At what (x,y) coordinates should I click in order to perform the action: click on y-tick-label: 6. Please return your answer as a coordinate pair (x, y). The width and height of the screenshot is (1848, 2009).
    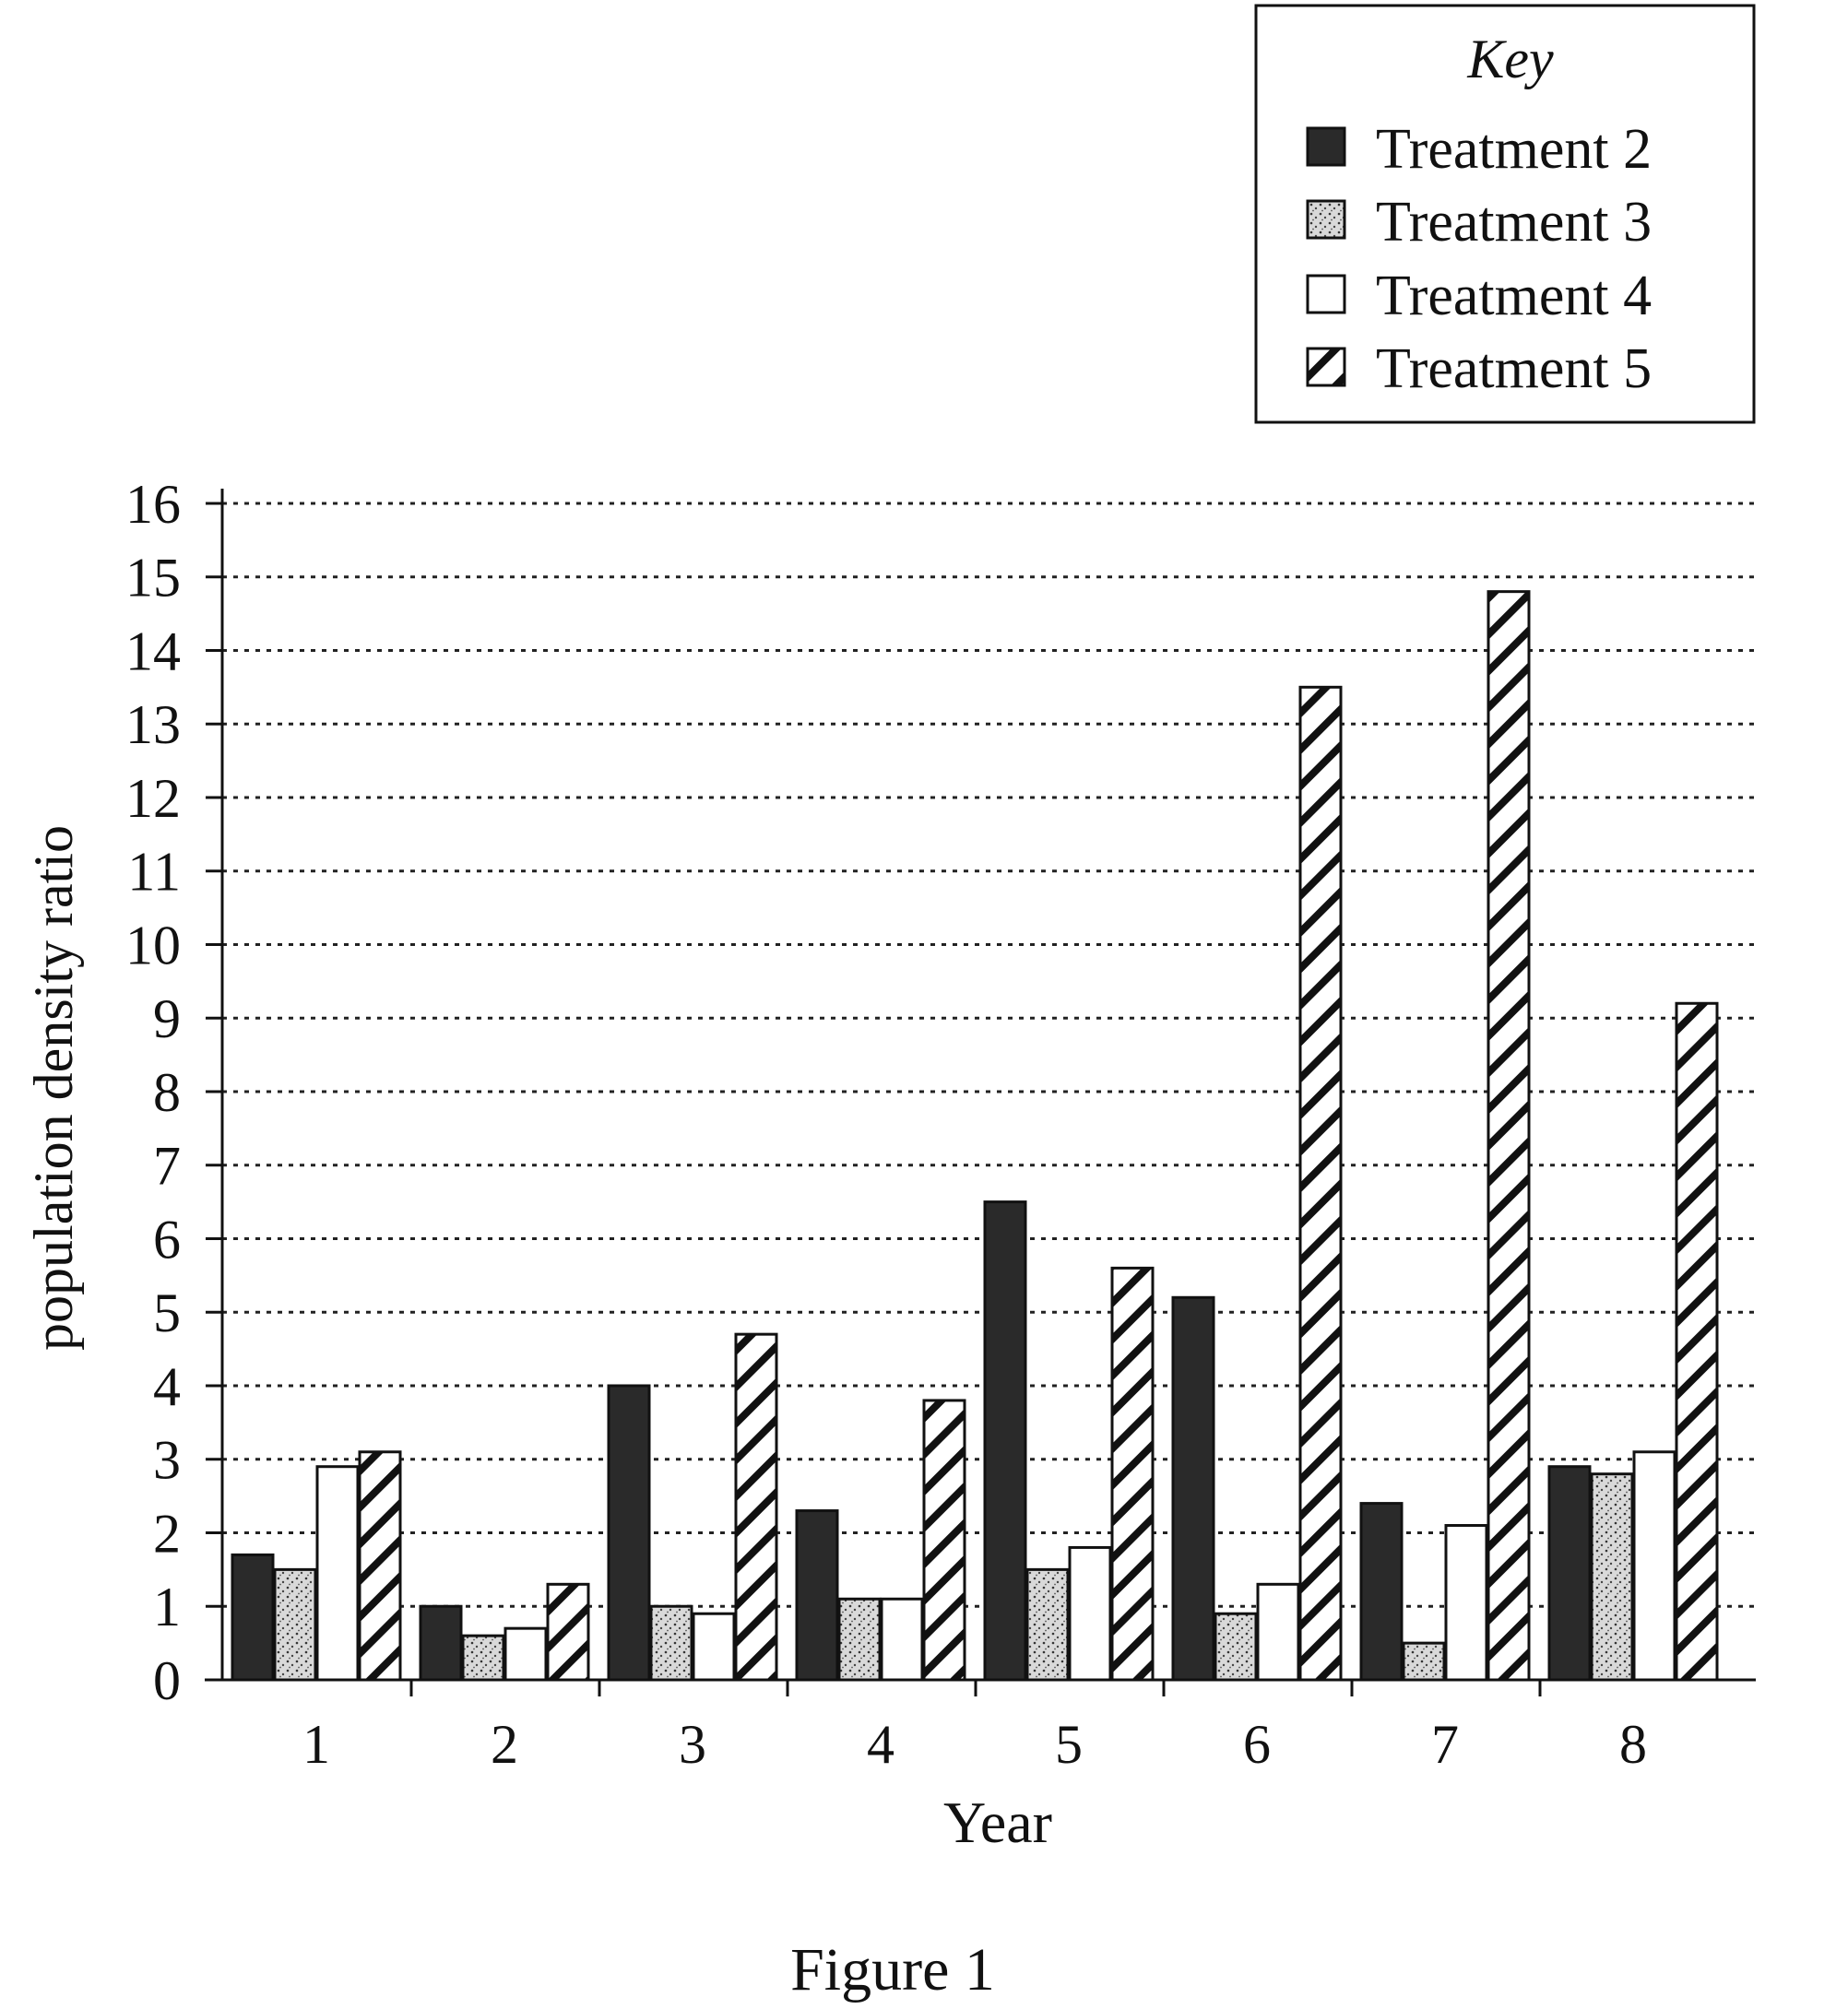
    Looking at the image, I should click on (167, 1239).